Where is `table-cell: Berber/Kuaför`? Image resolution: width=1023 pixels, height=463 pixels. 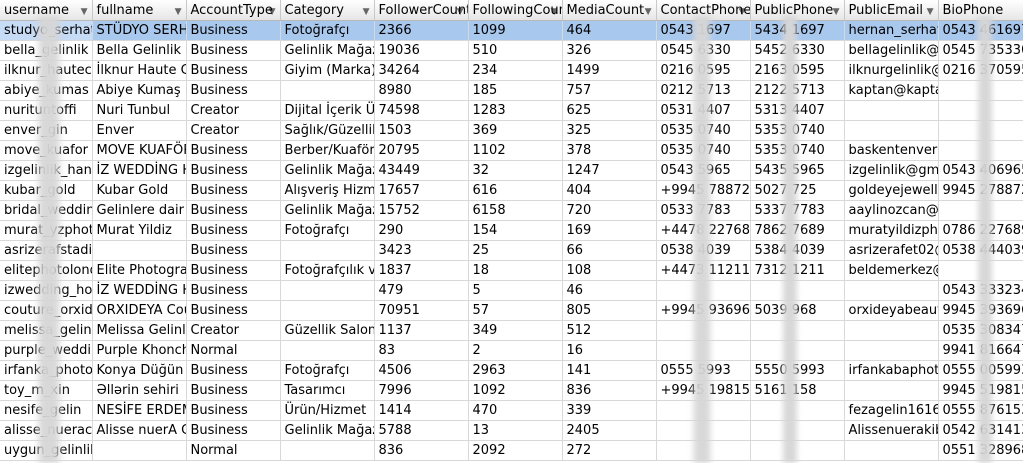
table-cell: Berber/Kuaför is located at coordinates (327, 150).